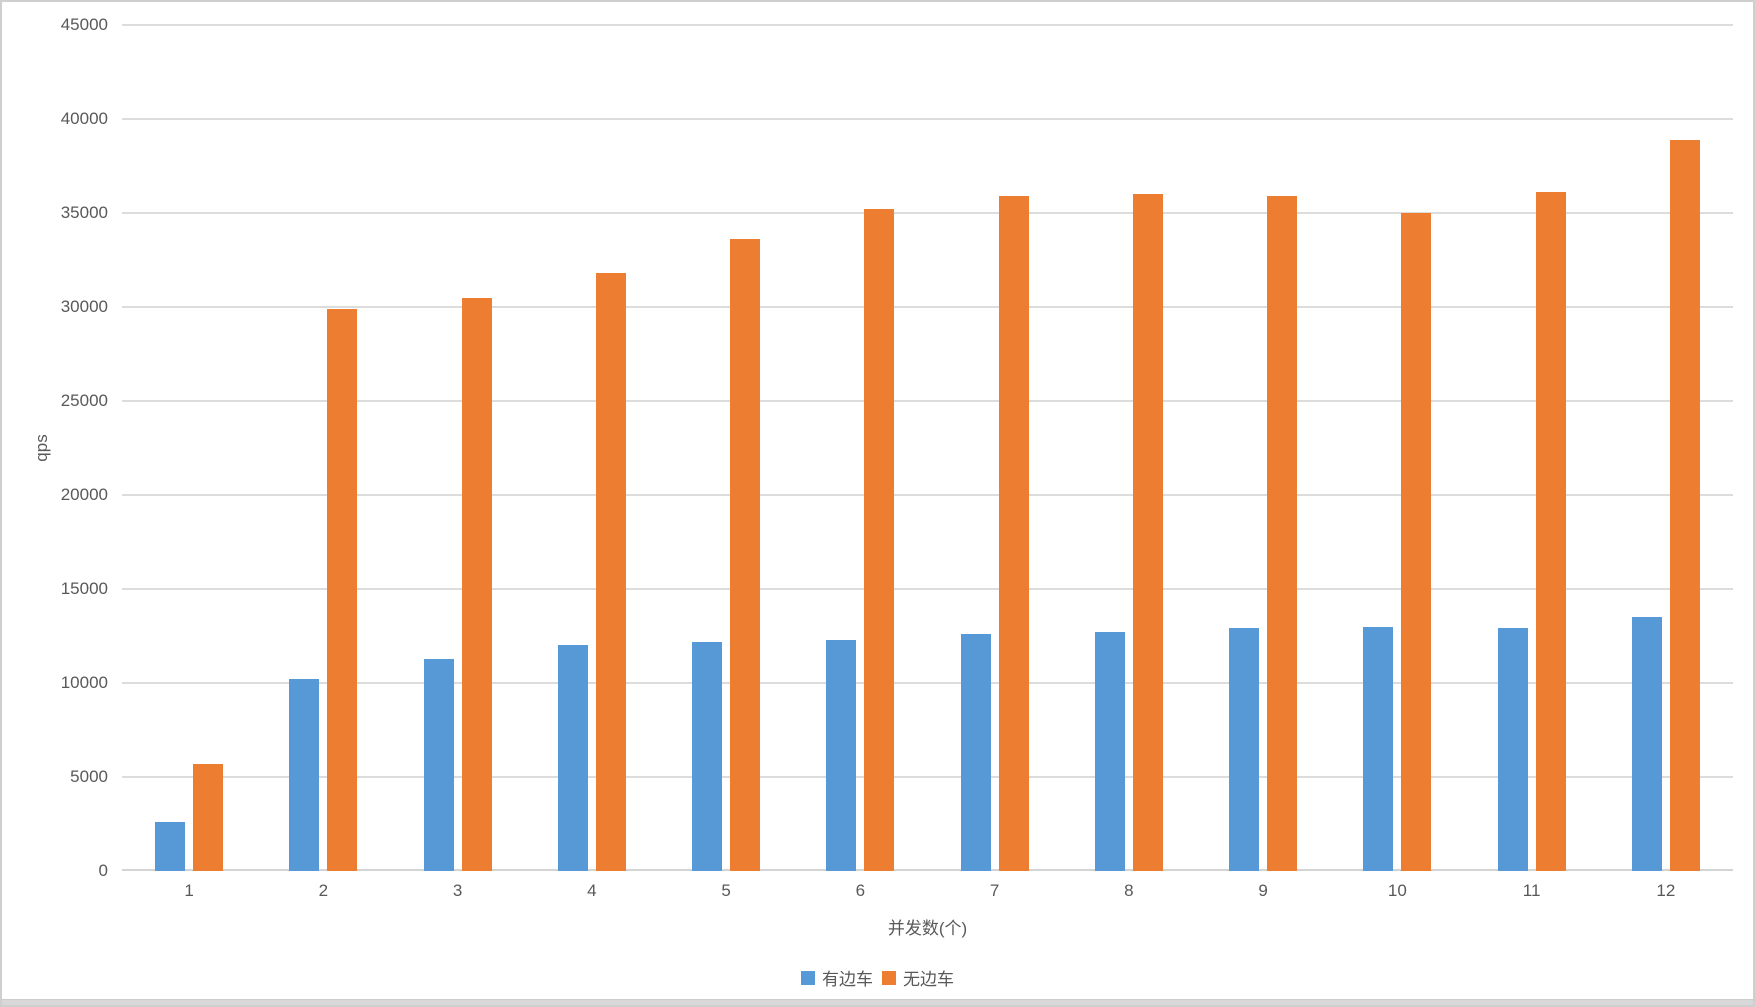 The image size is (1755, 1007). What do you see at coordinates (927, 892) in the screenshot?
I see `x-axis: 1 2 3 4 5 6 7 8 9 10 11 12` at bounding box center [927, 892].